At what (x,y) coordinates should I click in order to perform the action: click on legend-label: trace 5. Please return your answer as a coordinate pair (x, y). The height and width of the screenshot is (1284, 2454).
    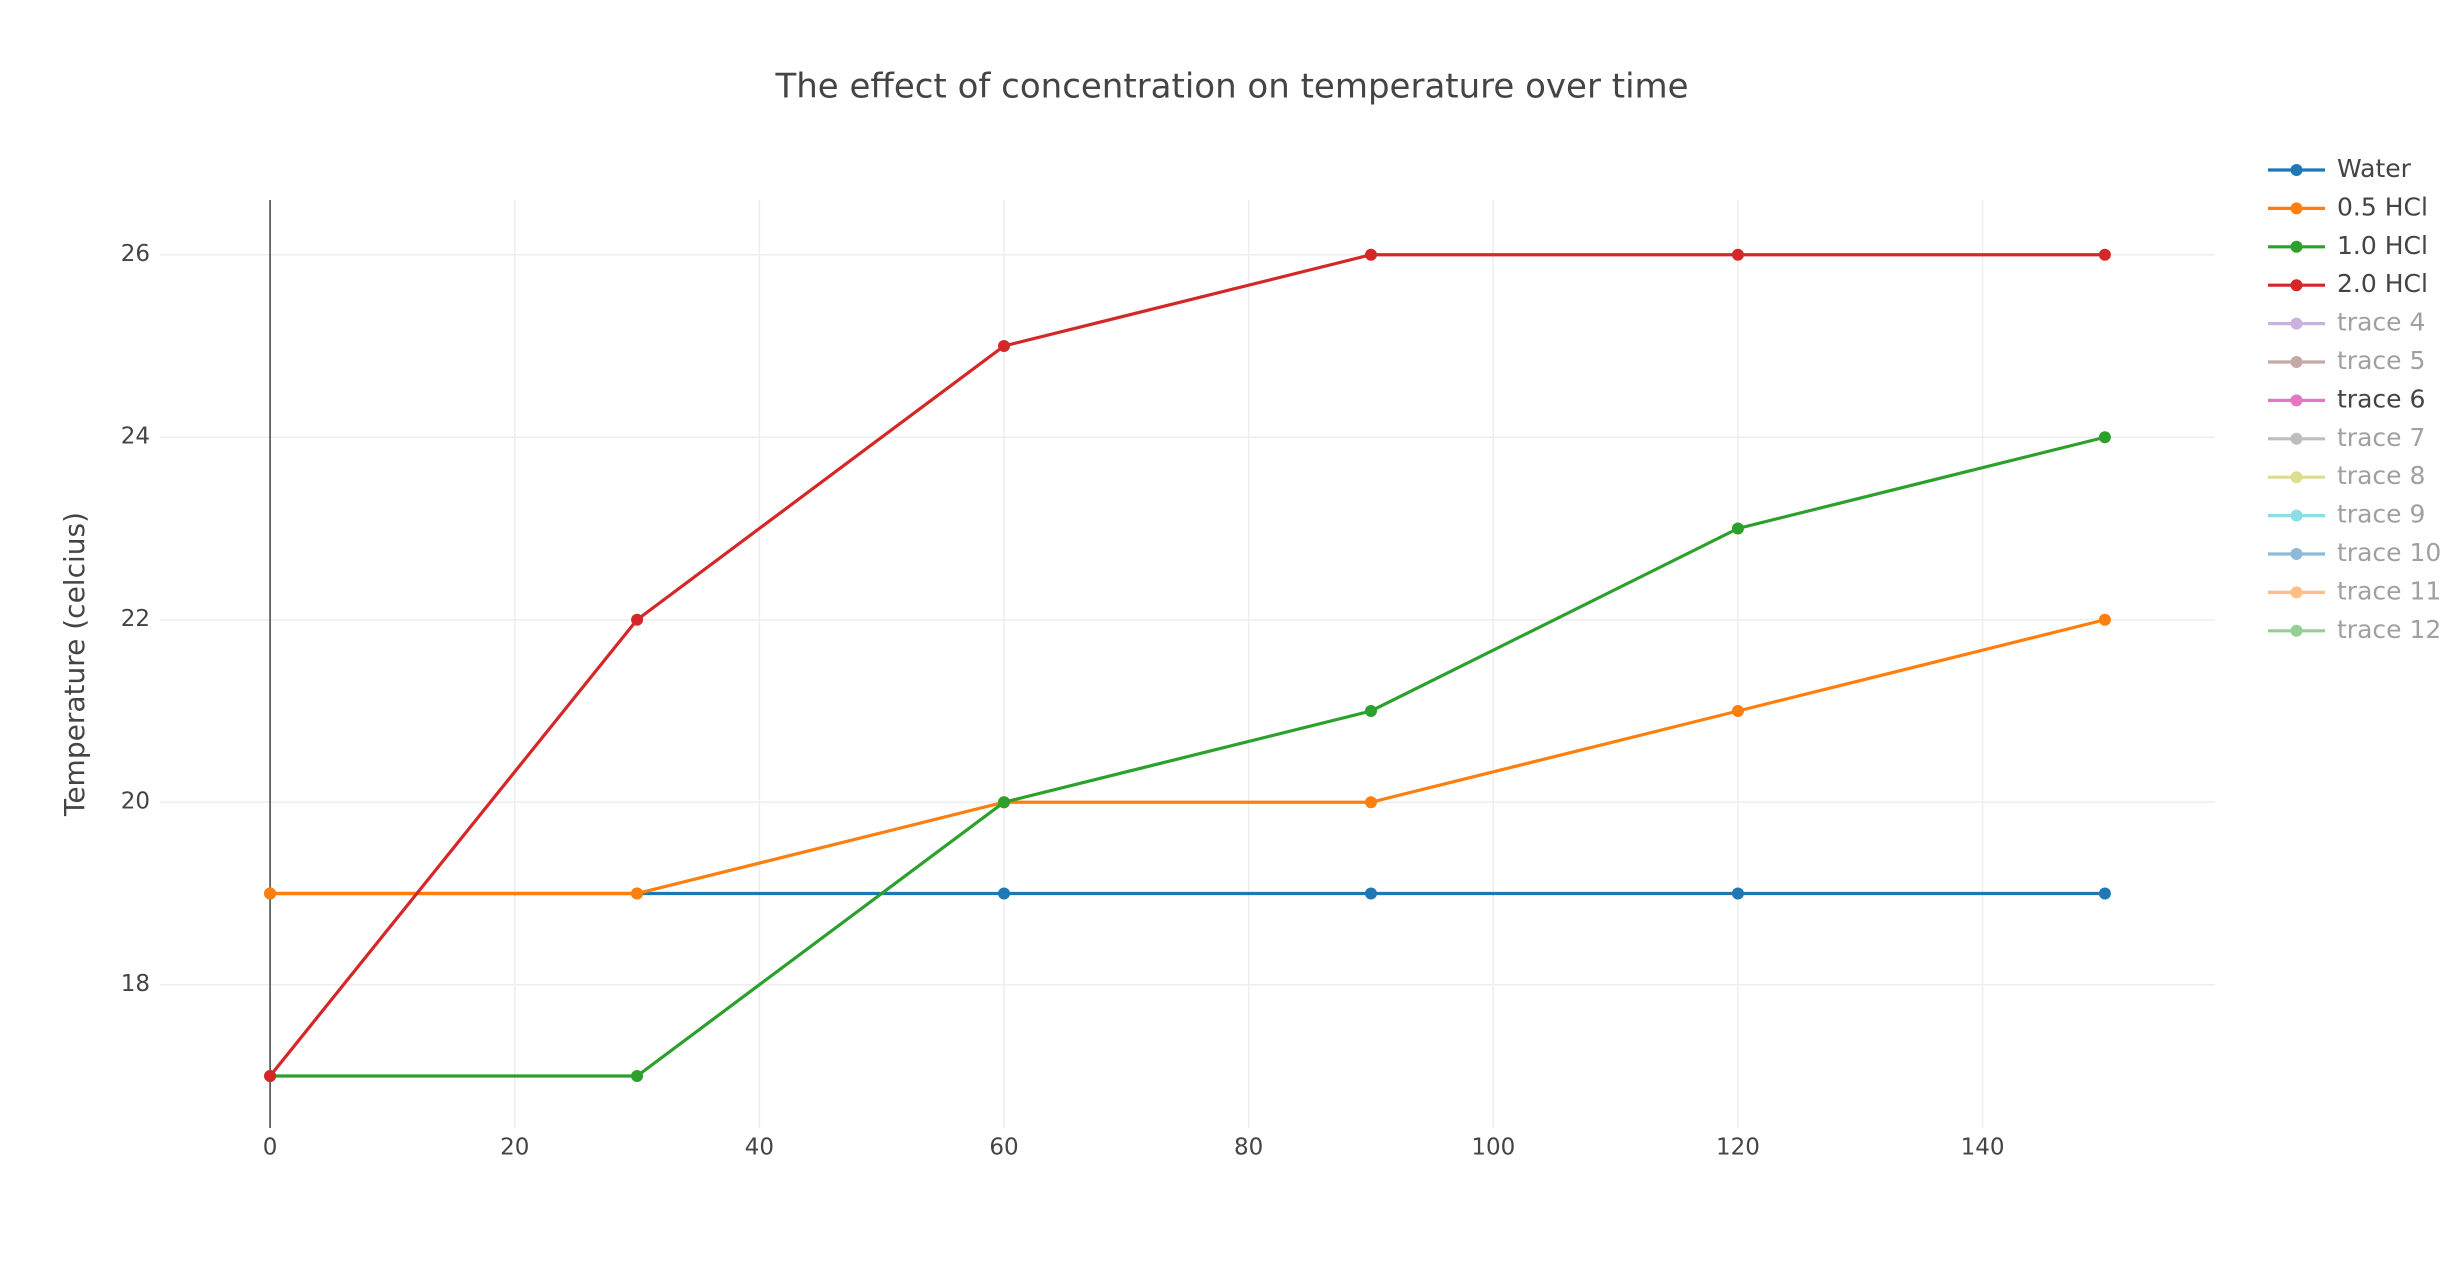
    Looking at the image, I should click on (2381, 360).